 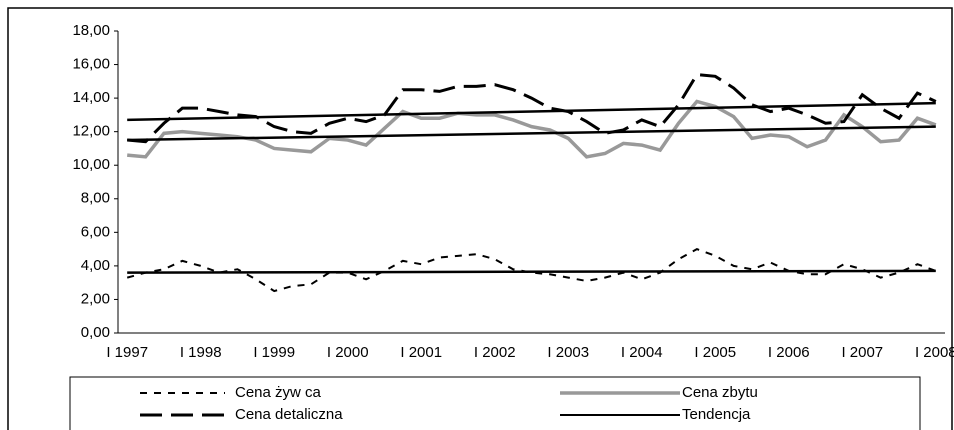 I want to click on y-tick-label: 0,00, so click(x=95, y=332).